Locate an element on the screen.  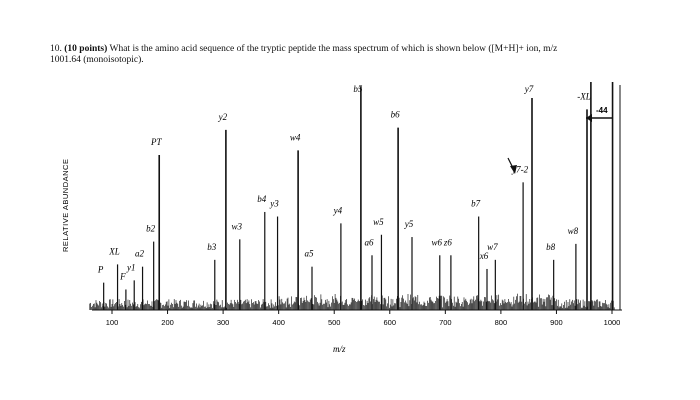
peak-label: b8 is located at coordinates (551, 247).